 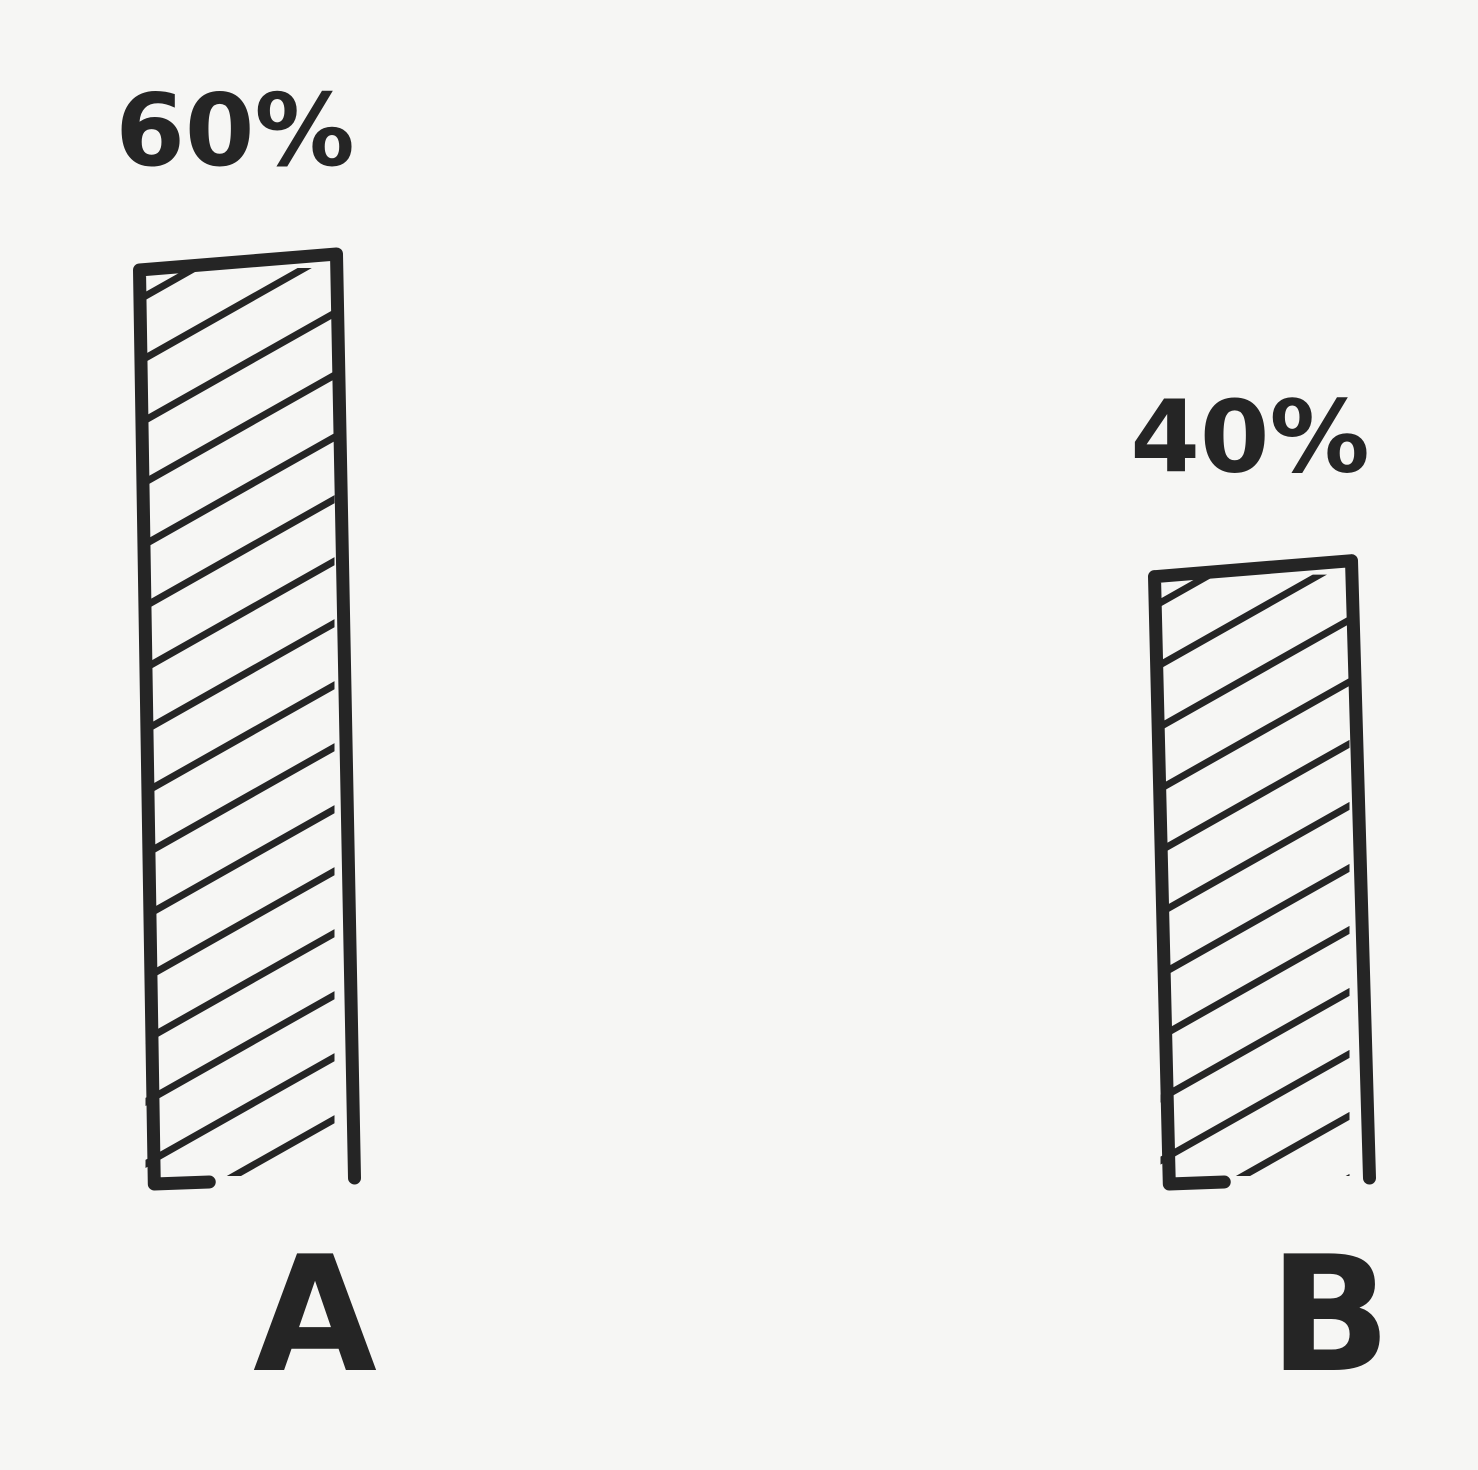 I want to click on bar-a-outline, so click(x=247, y=719).